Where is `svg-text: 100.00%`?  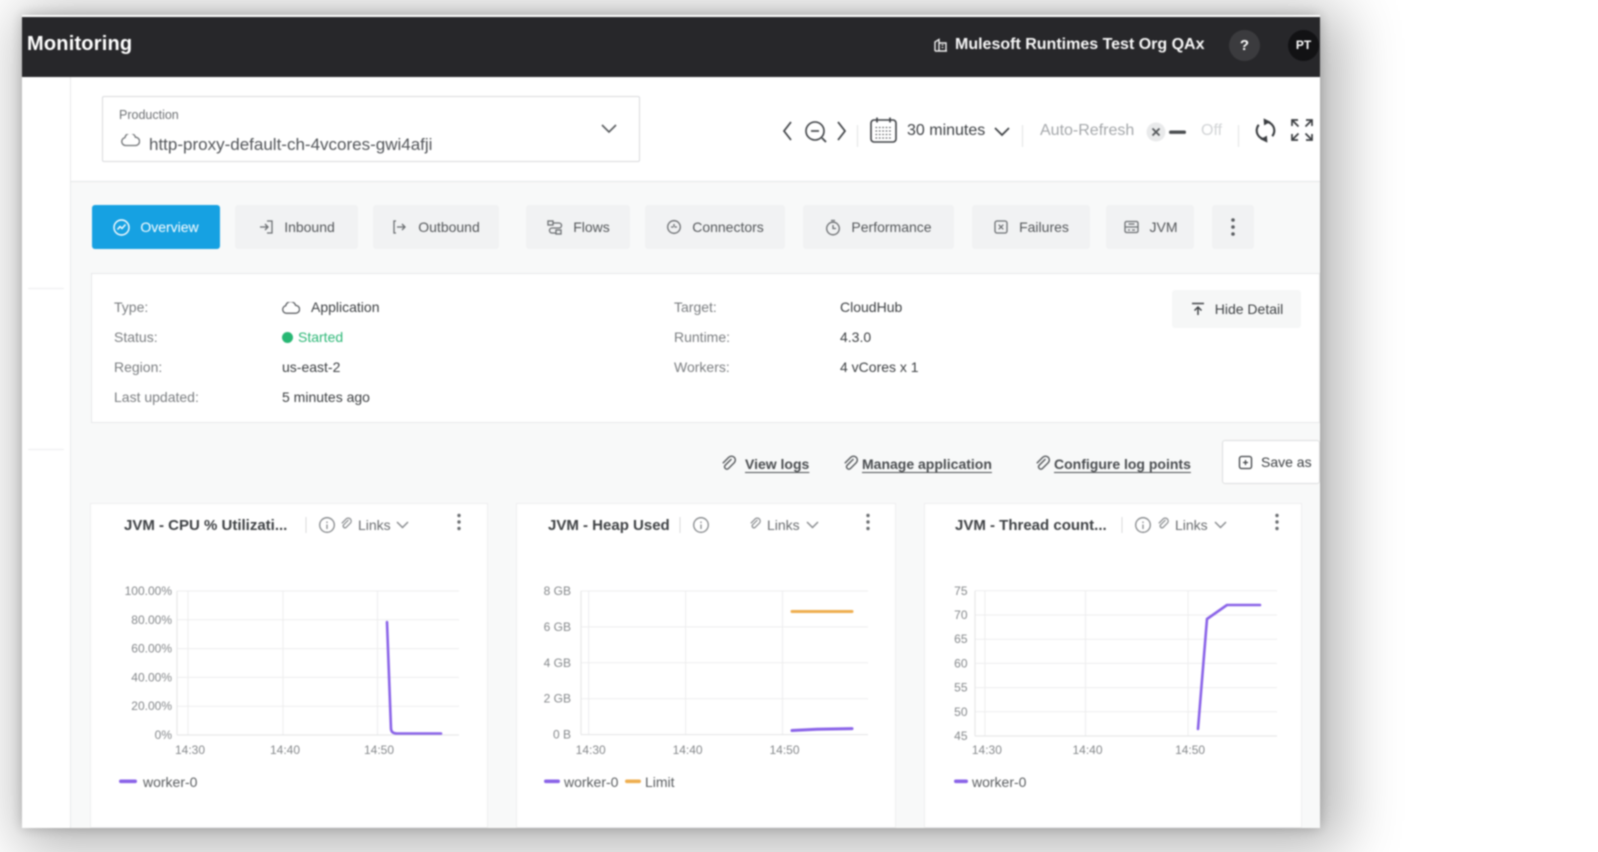
svg-text: 100.00% is located at coordinates (149, 591).